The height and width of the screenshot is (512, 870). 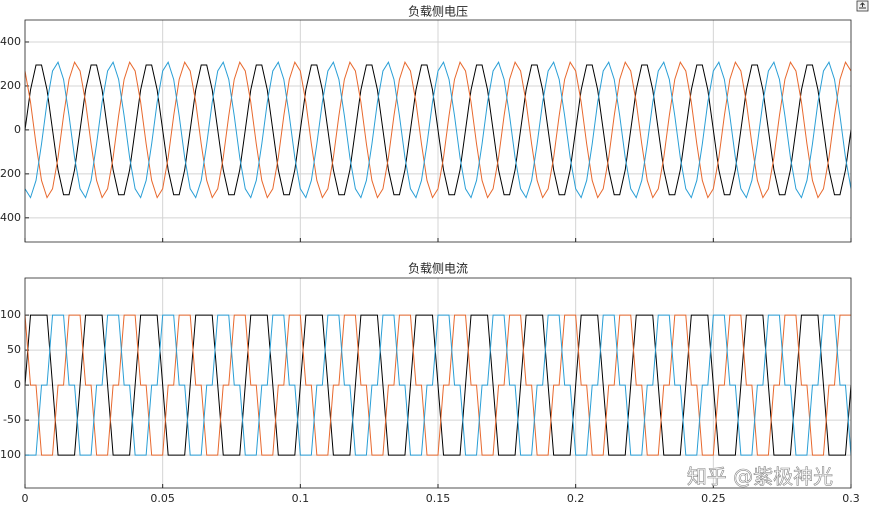 I want to click on chart-title: 负载侧电压, so click(x=438, y=12).